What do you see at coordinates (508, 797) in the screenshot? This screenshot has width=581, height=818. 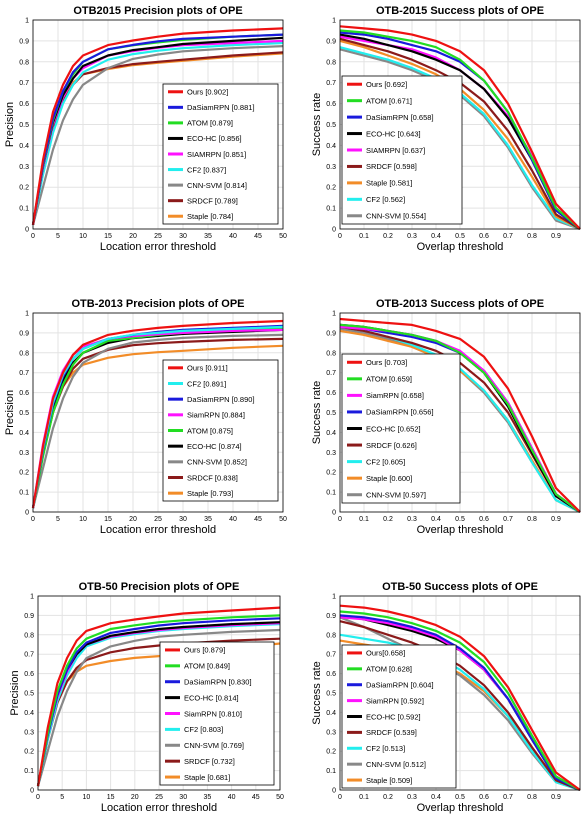 I see `x-tick-label: 0.7` at bounding box center [508, 797].